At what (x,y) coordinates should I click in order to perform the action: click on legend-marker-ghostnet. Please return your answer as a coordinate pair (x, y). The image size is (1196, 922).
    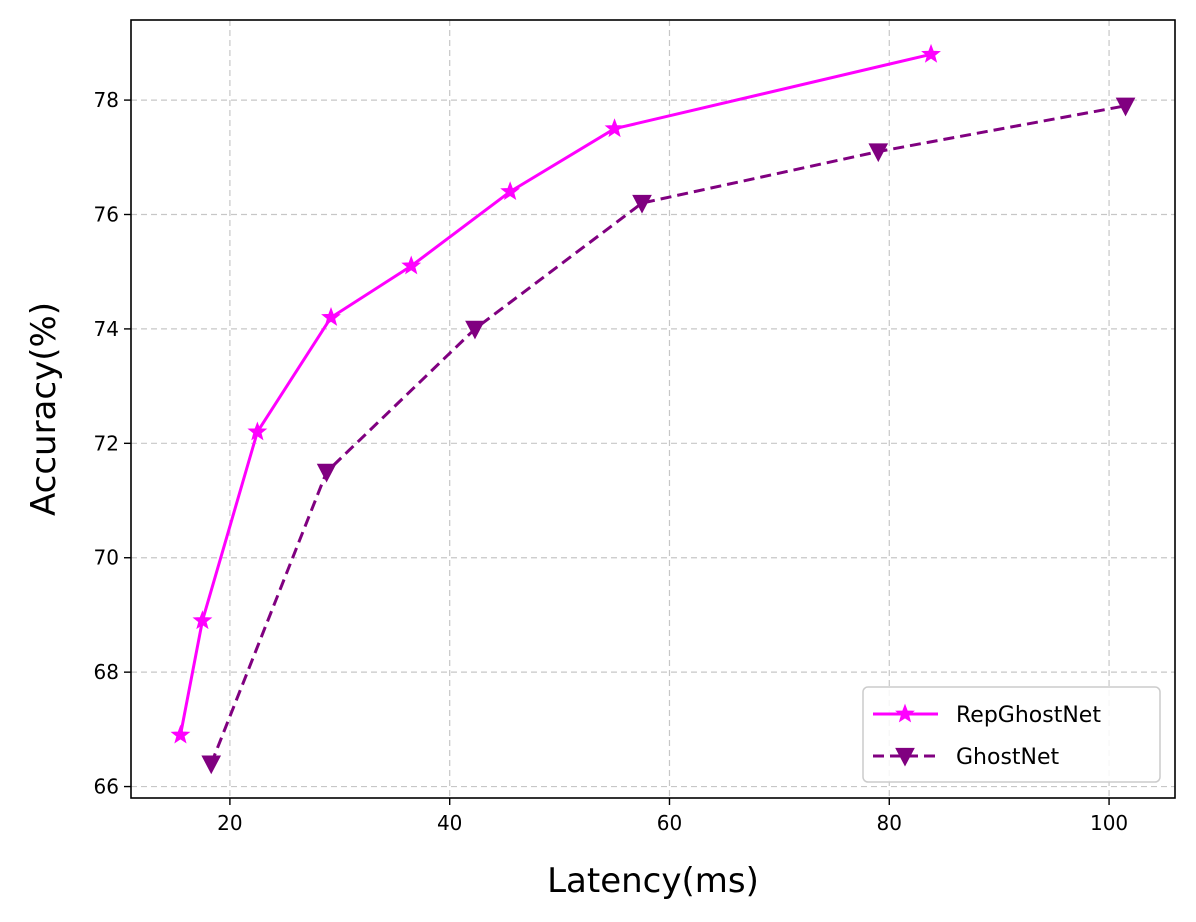
    Looking at the image, I should click on (905, 757).